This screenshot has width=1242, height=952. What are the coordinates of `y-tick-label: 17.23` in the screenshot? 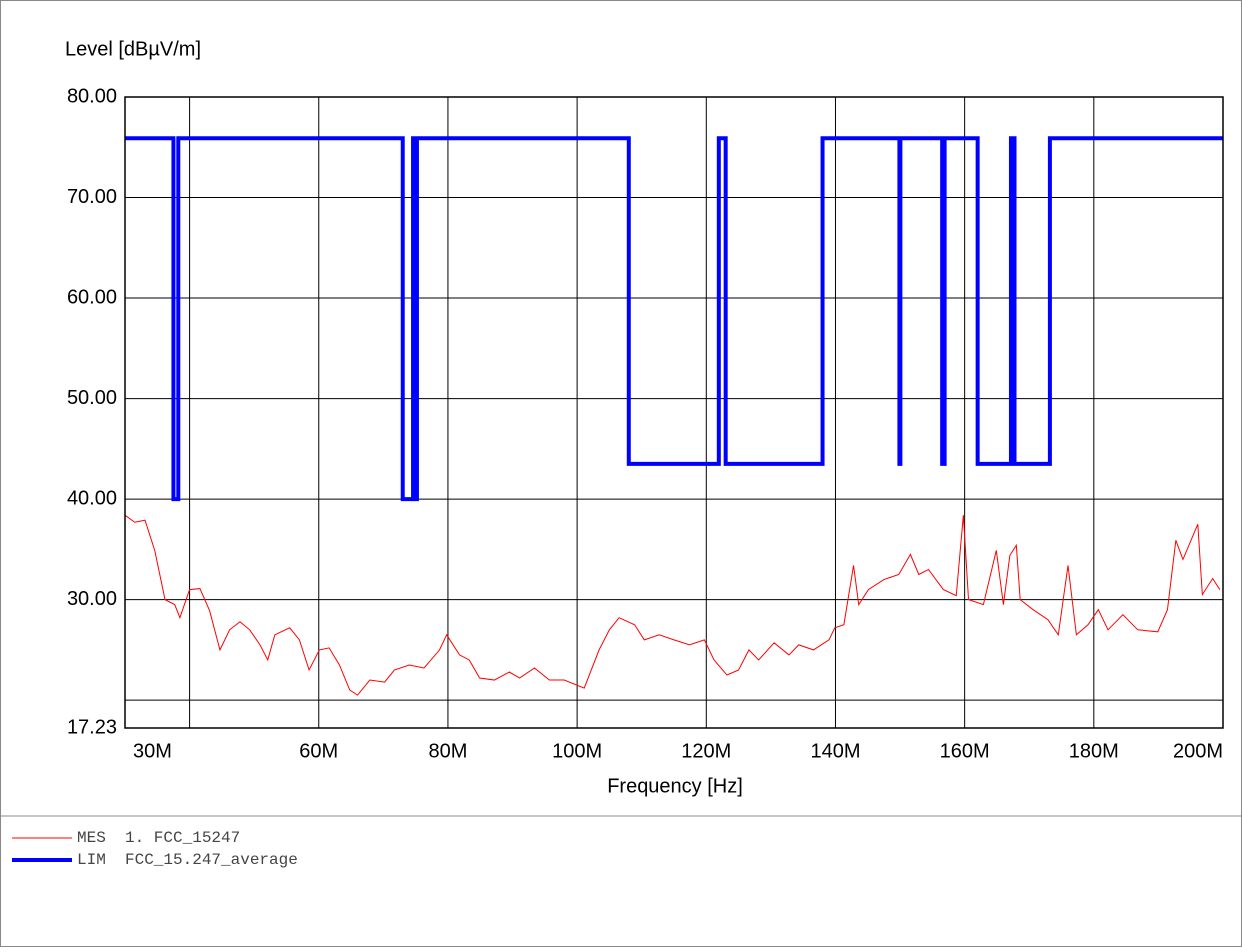 It's located at (92, 727).